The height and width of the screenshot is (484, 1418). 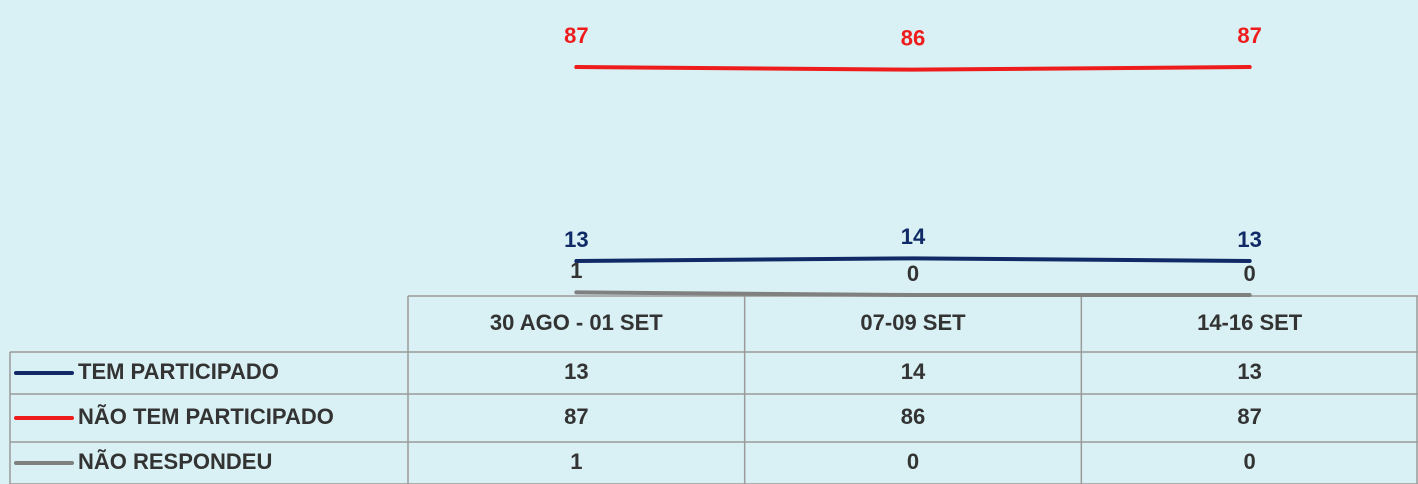 I want to click on x-category-label: 07-09 SET, so click(x=913, y=322).